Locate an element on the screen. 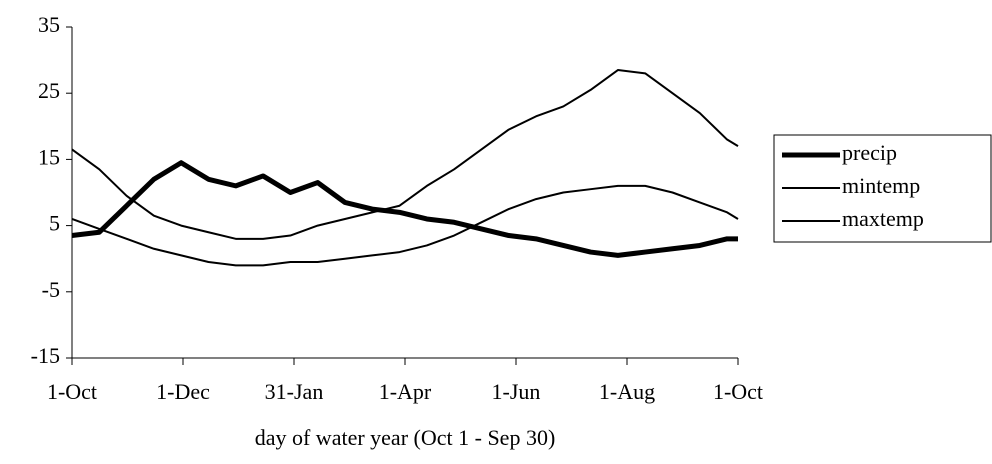 The width and height of the screenshot is (992, 464). y-tick-label: 15 is located at coordinates (49, 156).